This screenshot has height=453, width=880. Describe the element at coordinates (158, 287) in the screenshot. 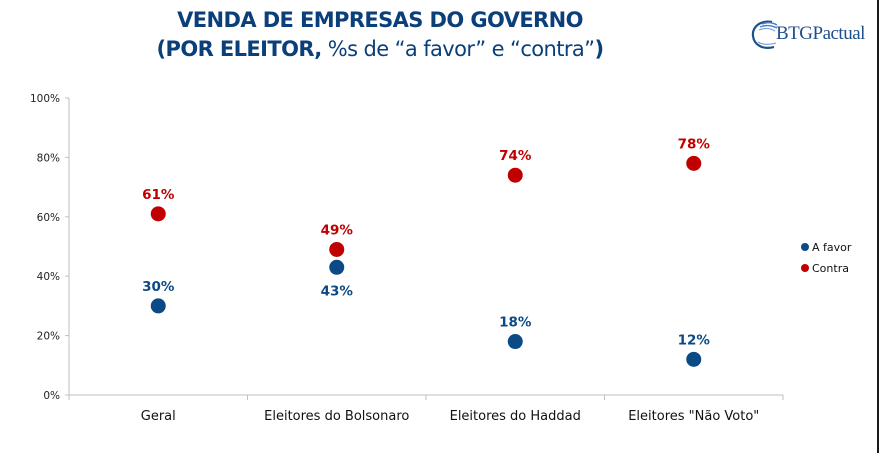

I see `data-label: 30%` at that location.